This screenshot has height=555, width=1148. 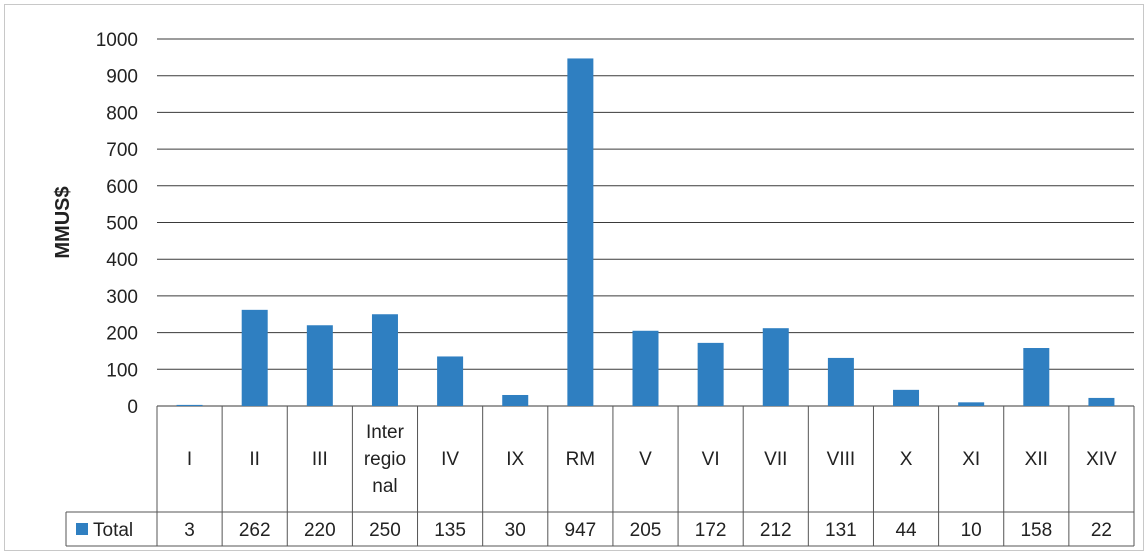 What do you see at coordinates (711, 530) in the screenshot?
I see `data-value-label: 172` at bounding box center [711, 530].